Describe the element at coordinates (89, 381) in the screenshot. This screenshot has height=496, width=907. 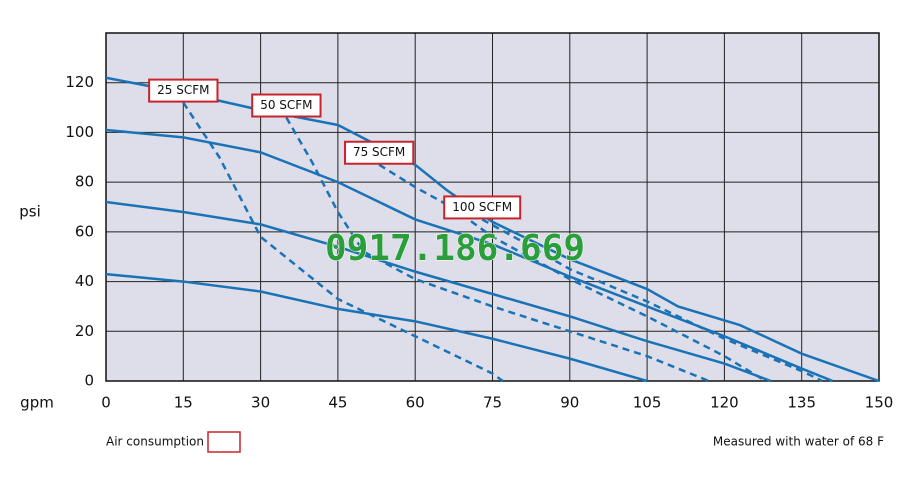
I see `y-tick-label: 0` at that location.